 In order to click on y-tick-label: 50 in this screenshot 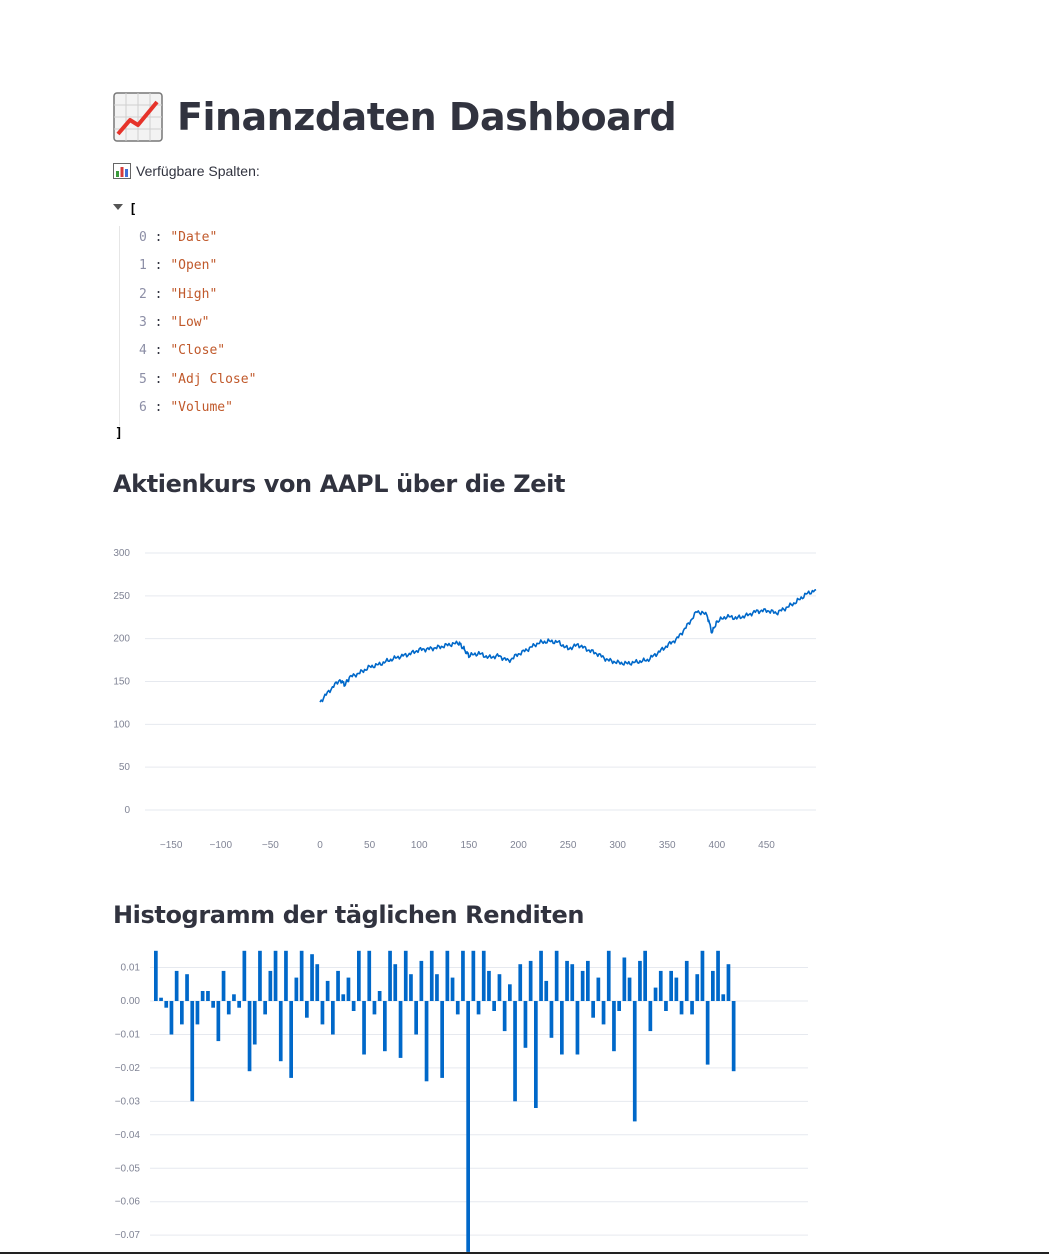, I will do `click(125, 767)`.